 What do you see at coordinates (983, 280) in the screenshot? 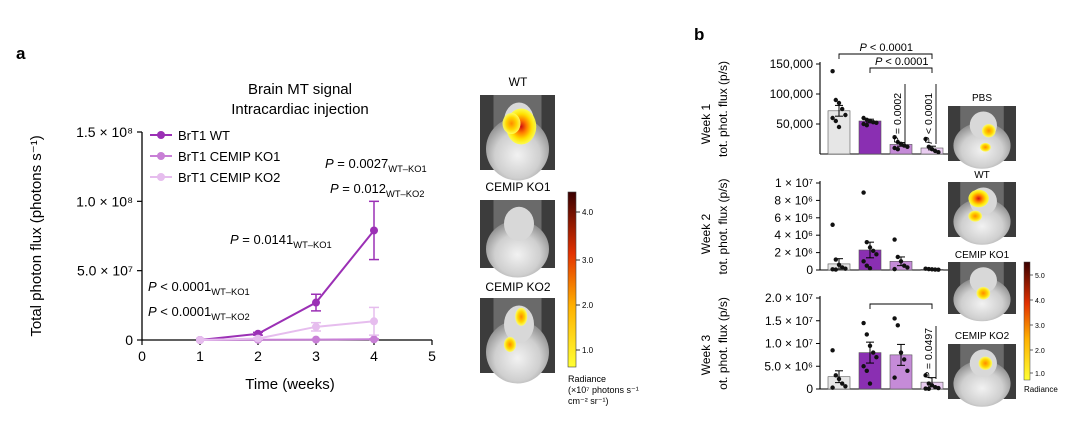
I see `mouse-head` at bounding box center [983, 280].